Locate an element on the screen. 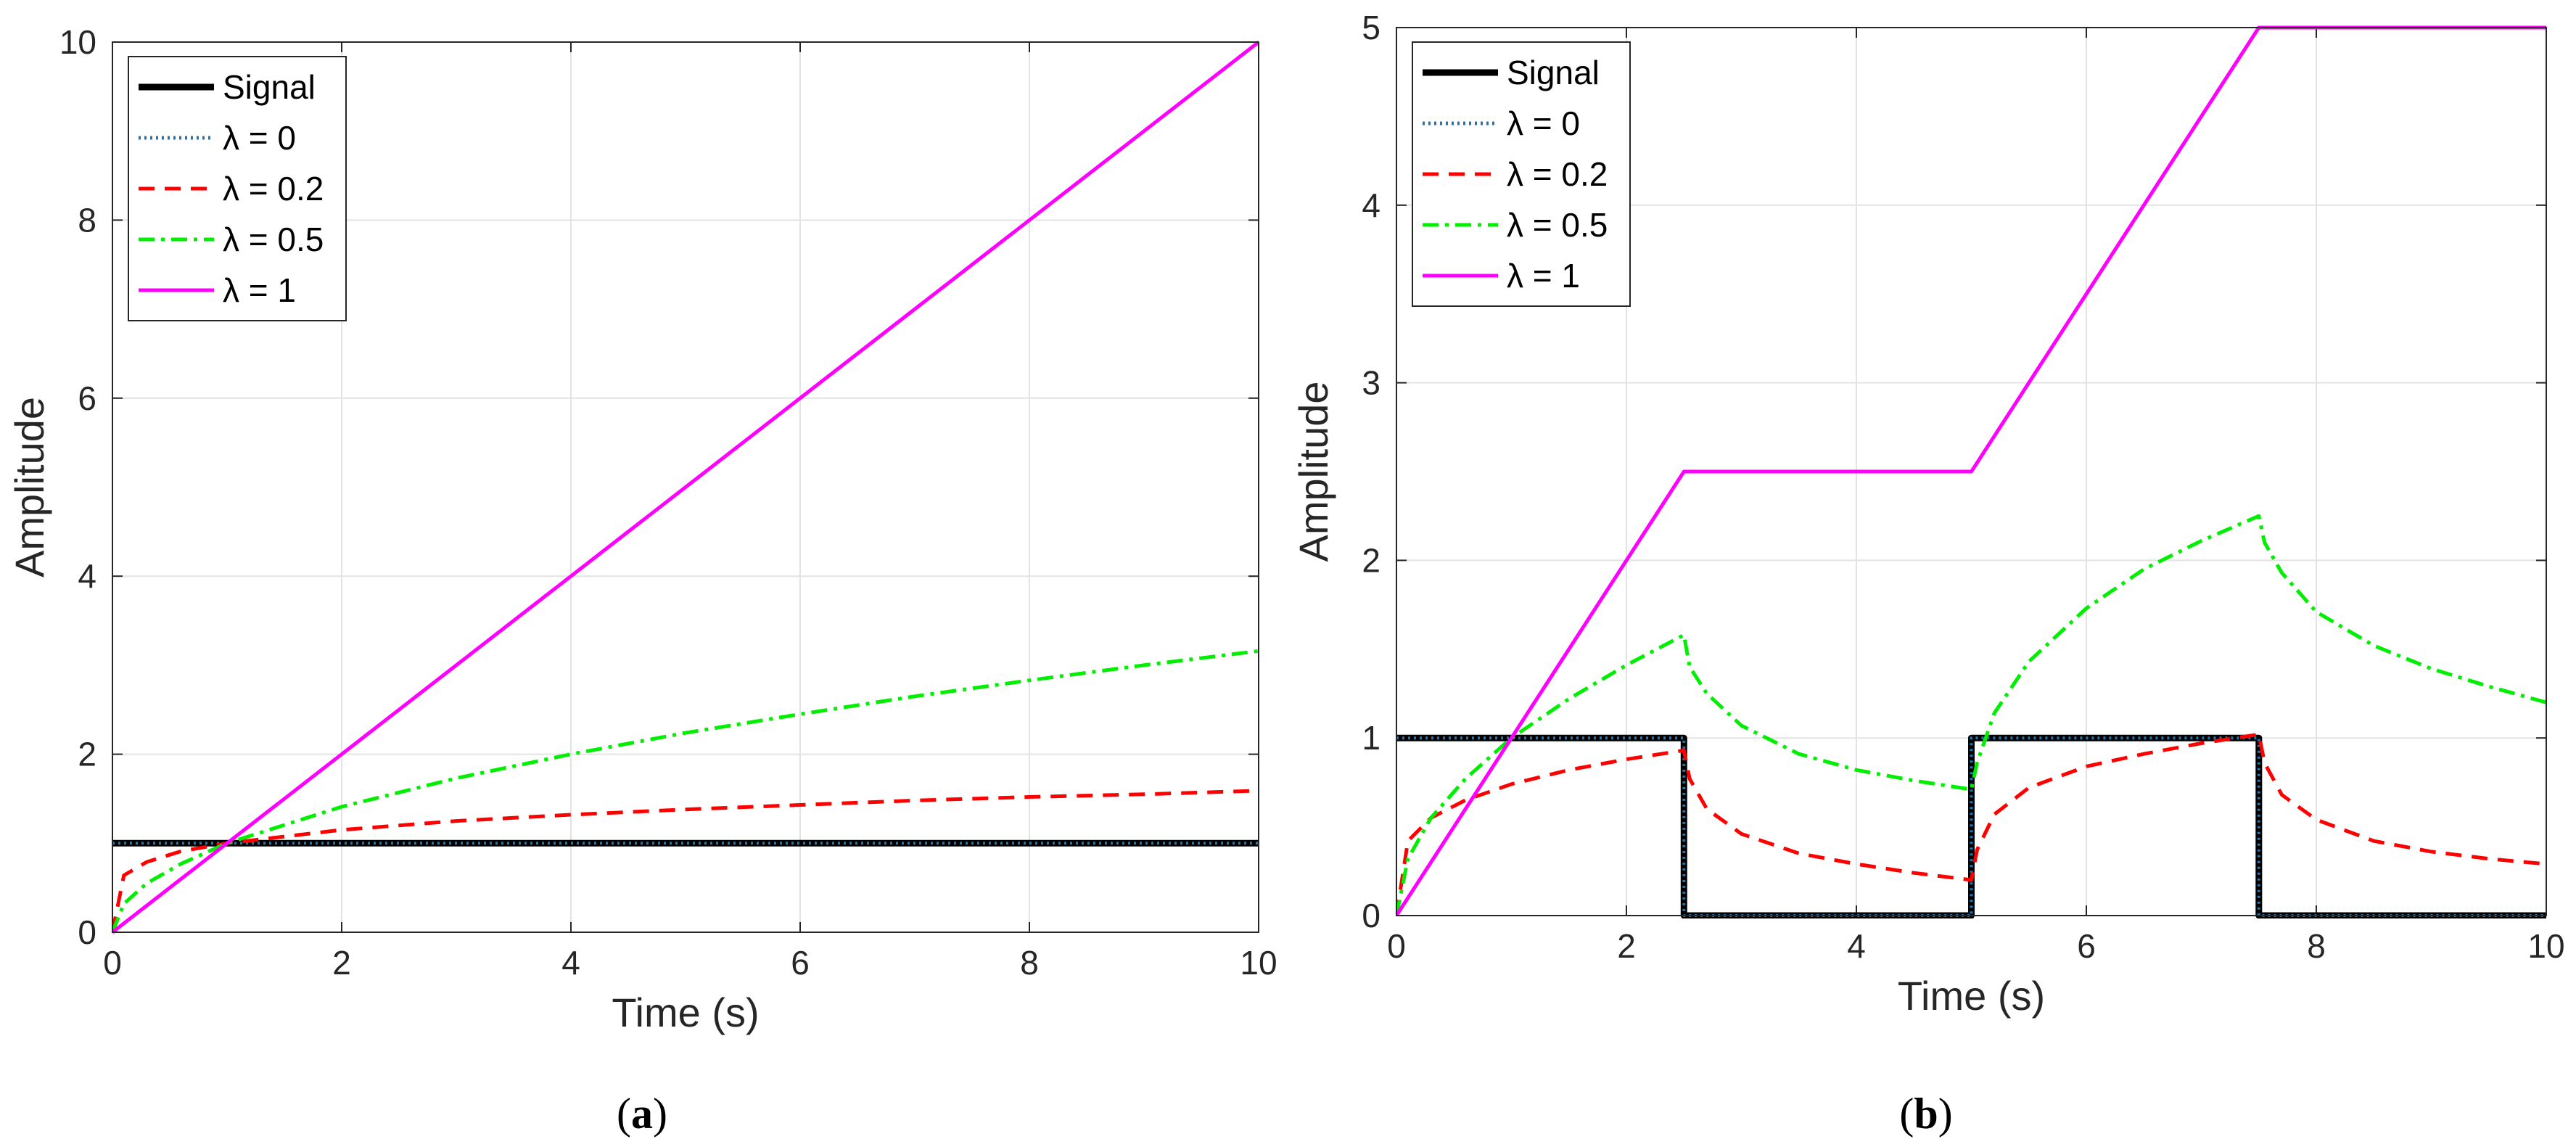  panel-a-xtick-label: 10 is located at coordinates (1258, 963).